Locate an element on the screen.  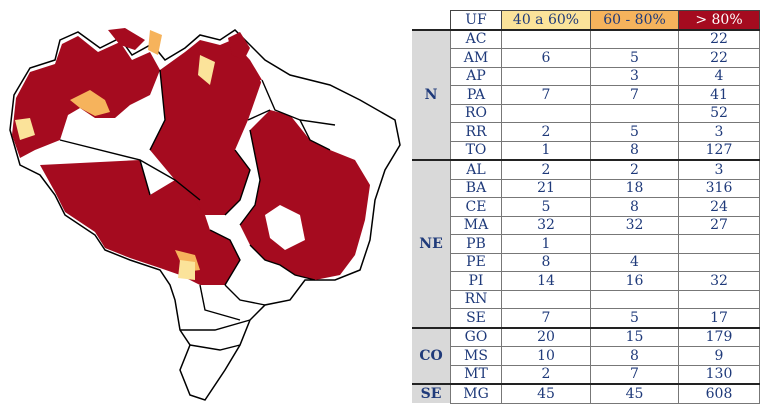
table-row: PE 8 4 is located at coordinates (586, 262).